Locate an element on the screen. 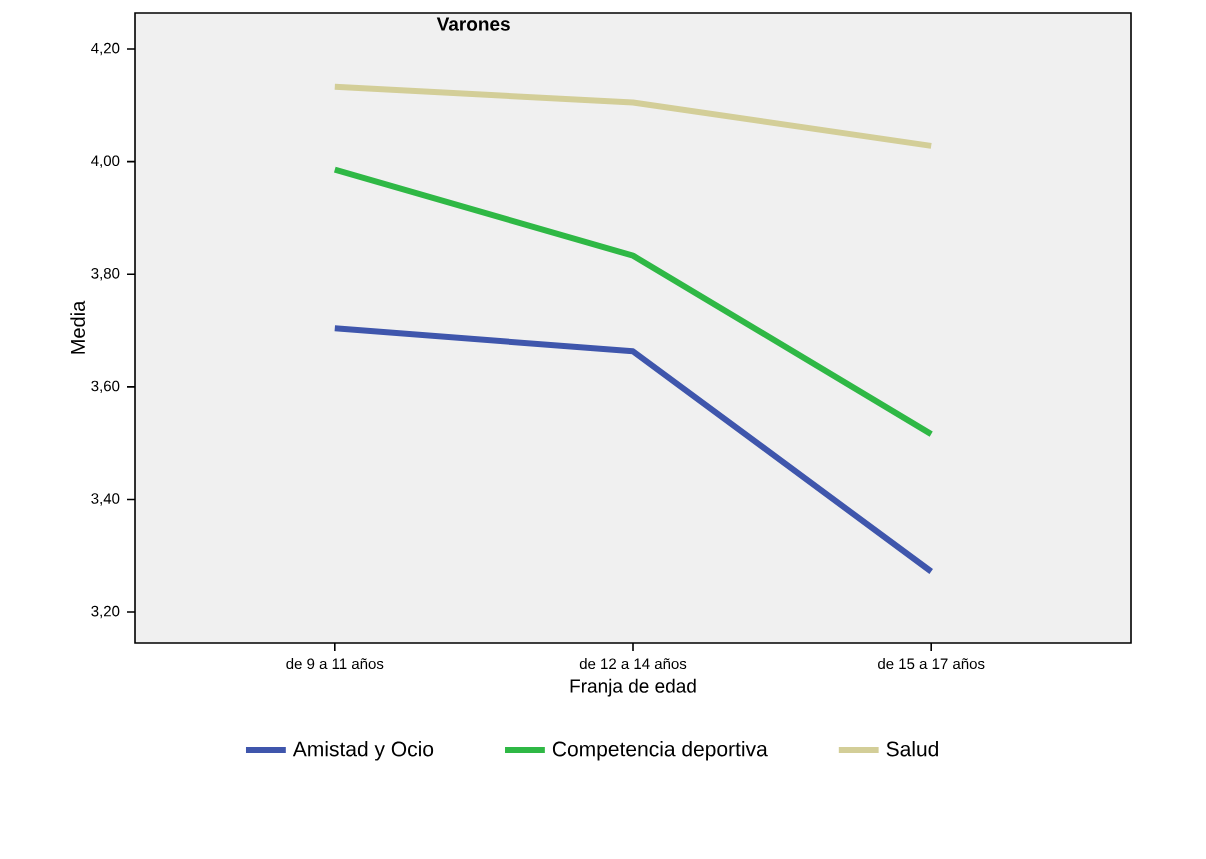 The height and width of the screenshot is (859, 1206). x-tick-label: de 9 a 11 años is located at coordinates (335, 664).